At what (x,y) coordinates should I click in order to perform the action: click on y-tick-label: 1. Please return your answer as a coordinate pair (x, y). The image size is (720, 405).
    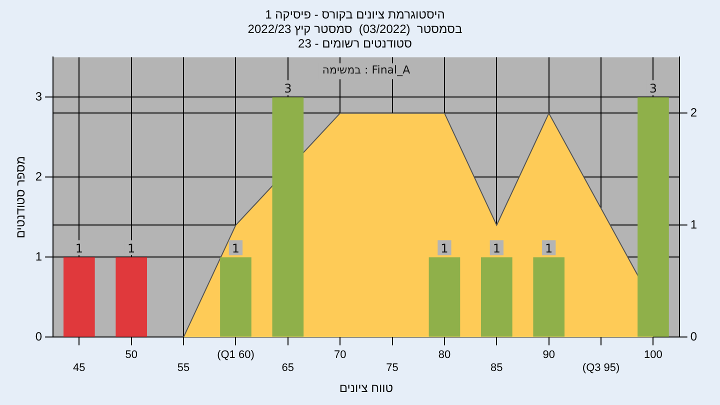
    Looking at the image, I should click on (38, 257).